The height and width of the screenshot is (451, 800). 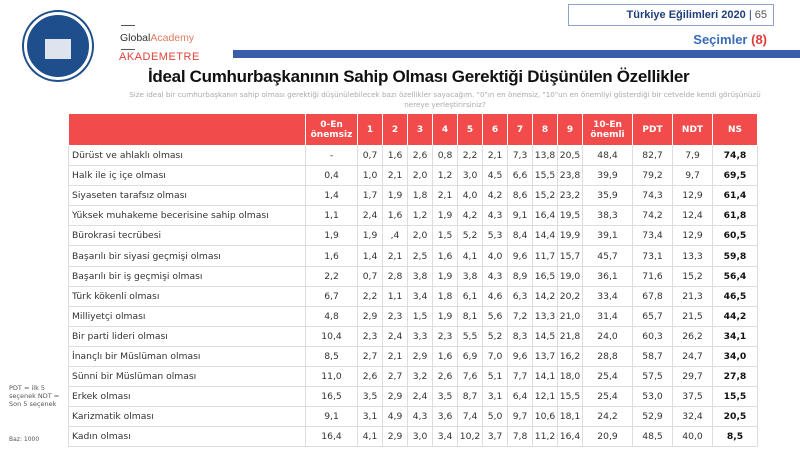 What do you see at coordinates (495, 316) in the screenshot?
I see `cell-value: 5,6` at bounding box center [495, 316].